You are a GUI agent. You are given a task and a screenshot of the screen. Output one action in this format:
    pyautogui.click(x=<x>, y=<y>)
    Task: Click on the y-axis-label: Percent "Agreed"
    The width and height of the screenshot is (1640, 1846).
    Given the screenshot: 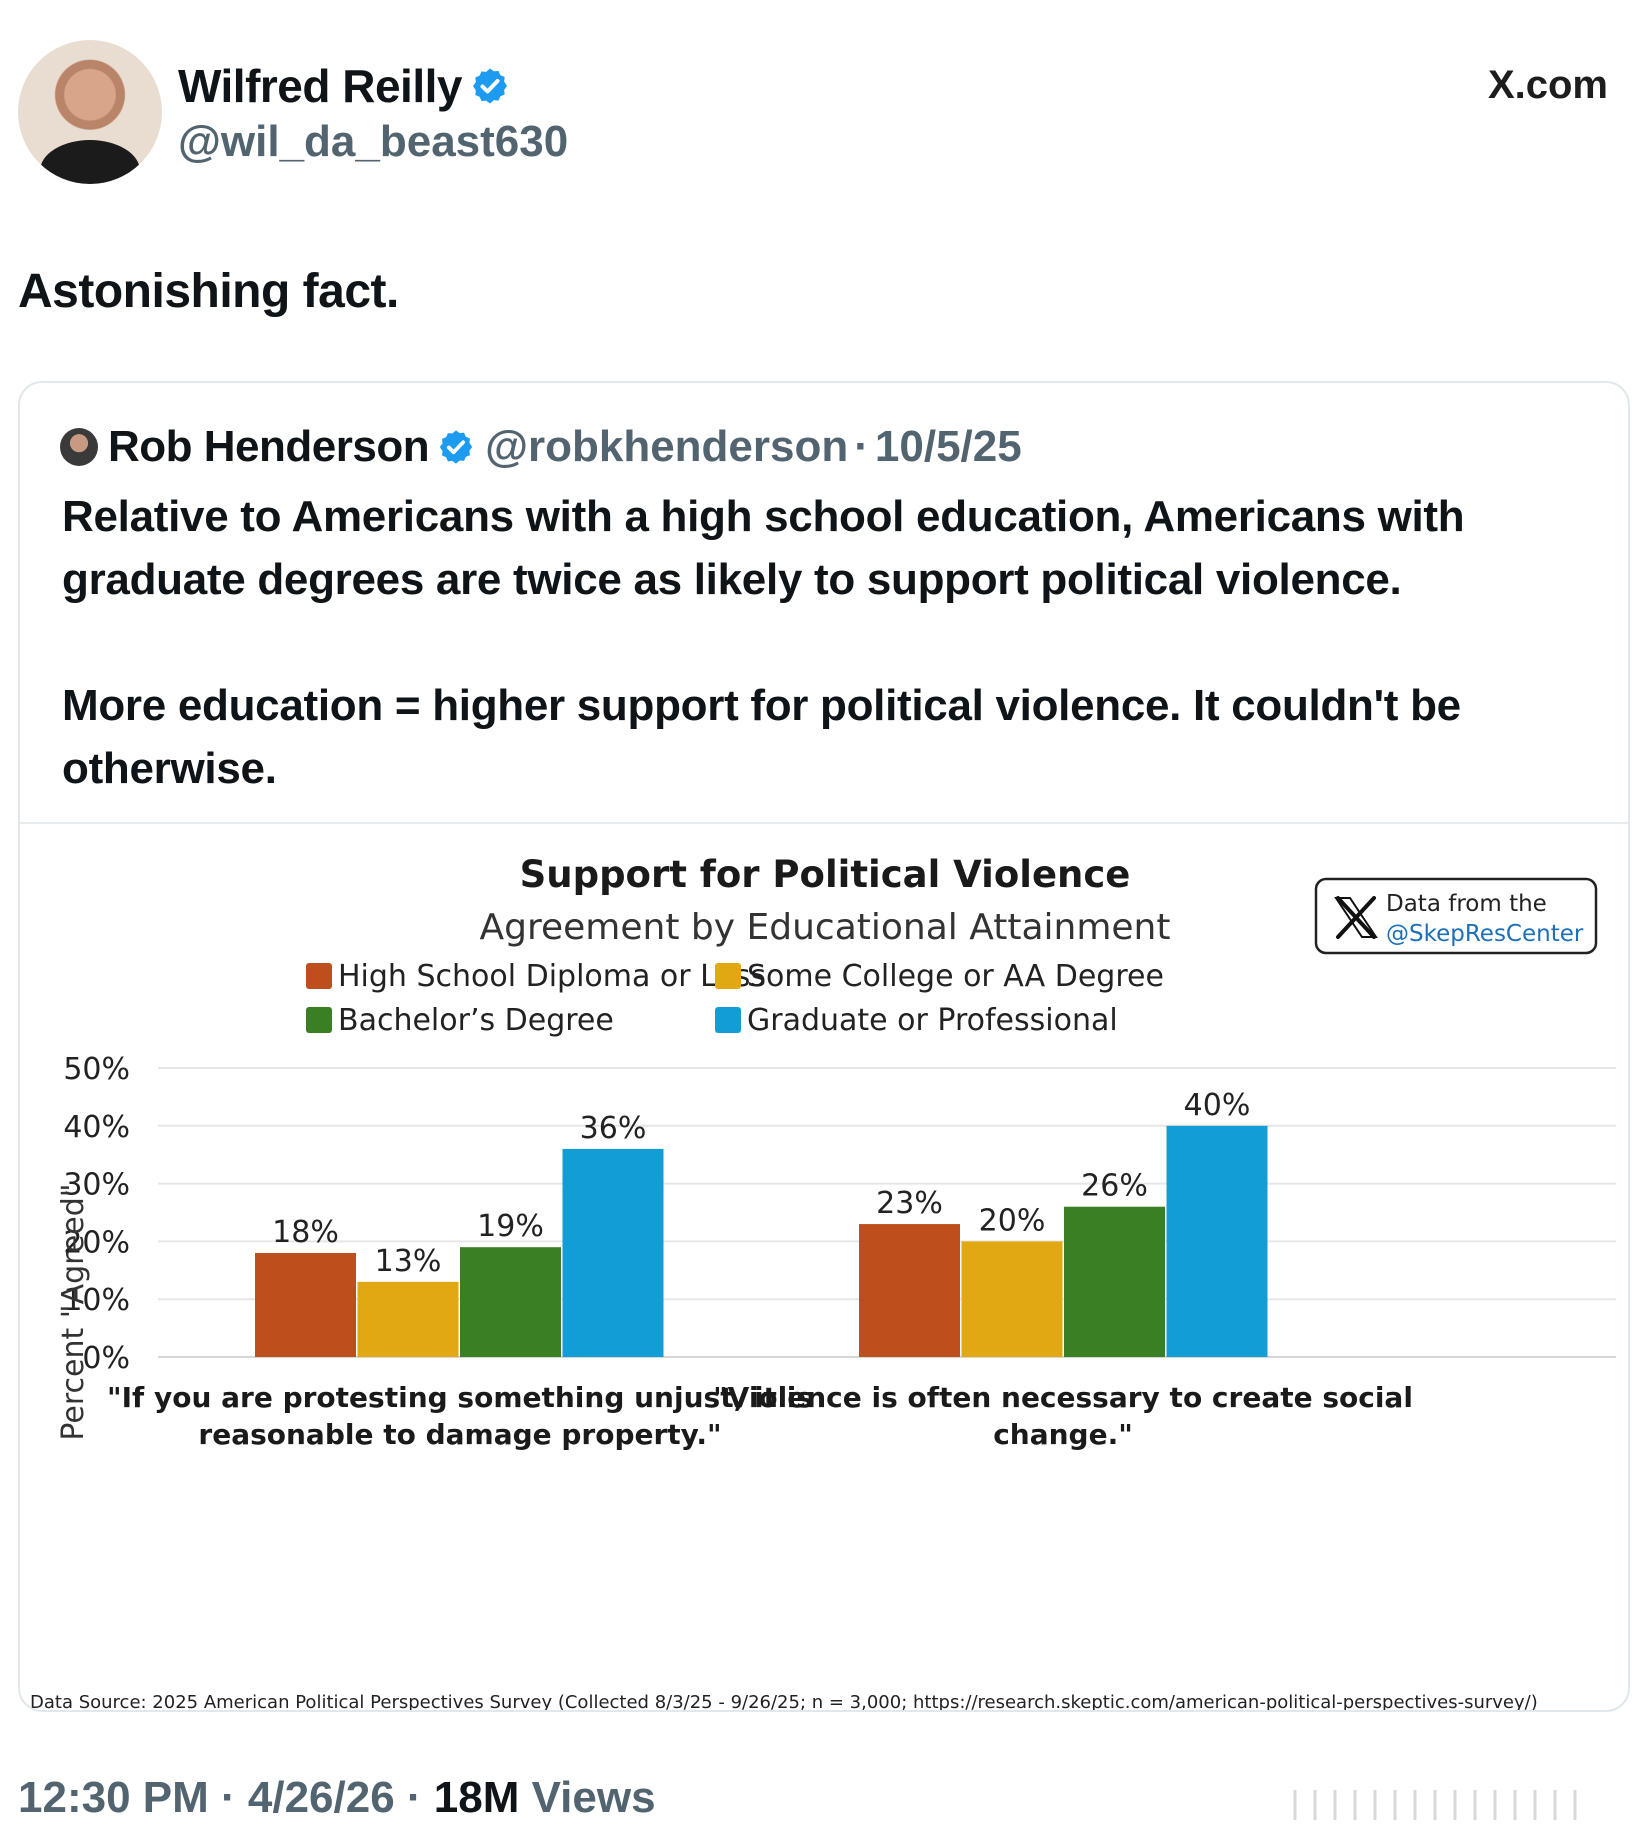 What is the action you would take?
    pyautogui.click(x=73, y=1311)
    